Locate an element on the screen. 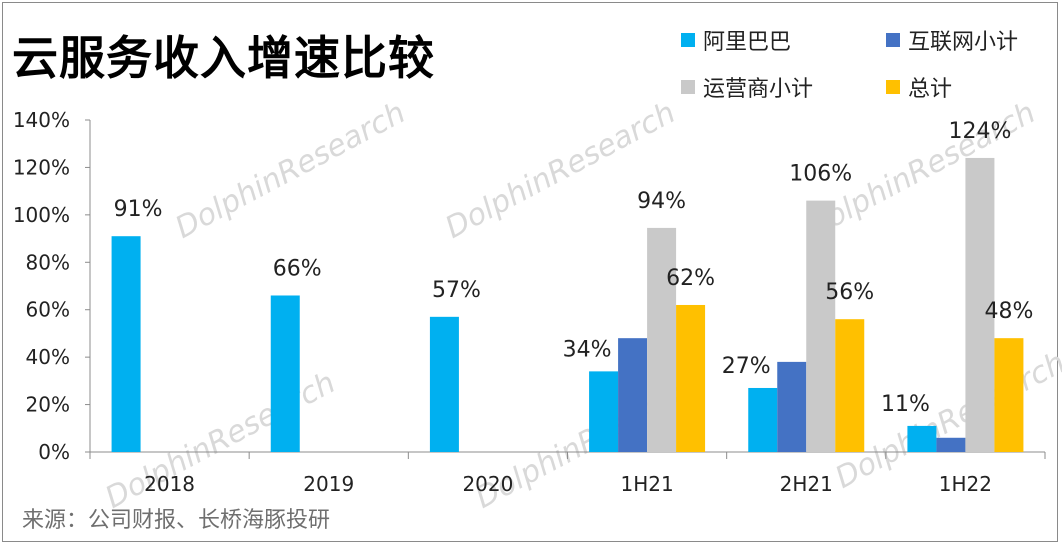 The width and height of the screenshot is (1062, 546). bar-total-2H21 is located at coordinates (850, 385).